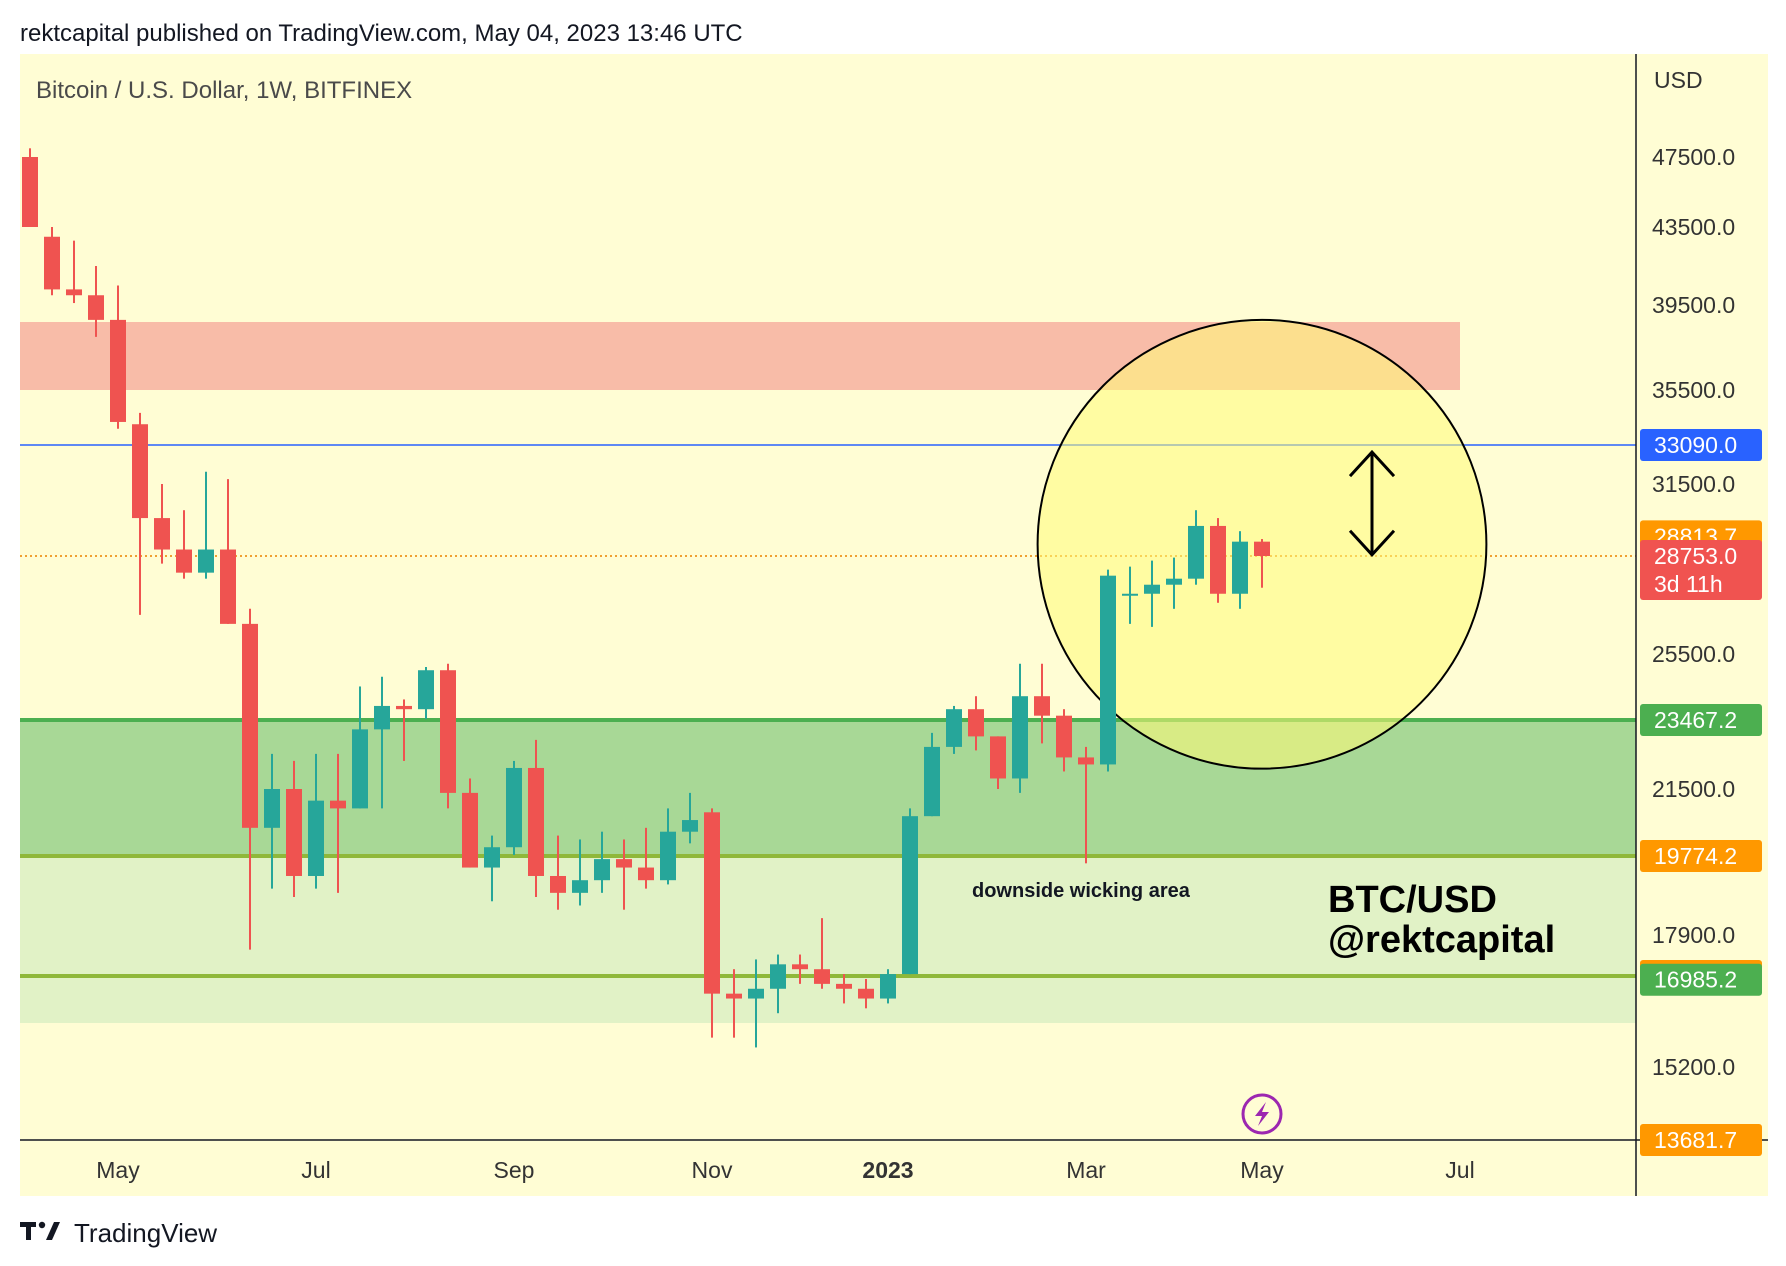  I want to click on candle-body-w3, so click(96, 307).